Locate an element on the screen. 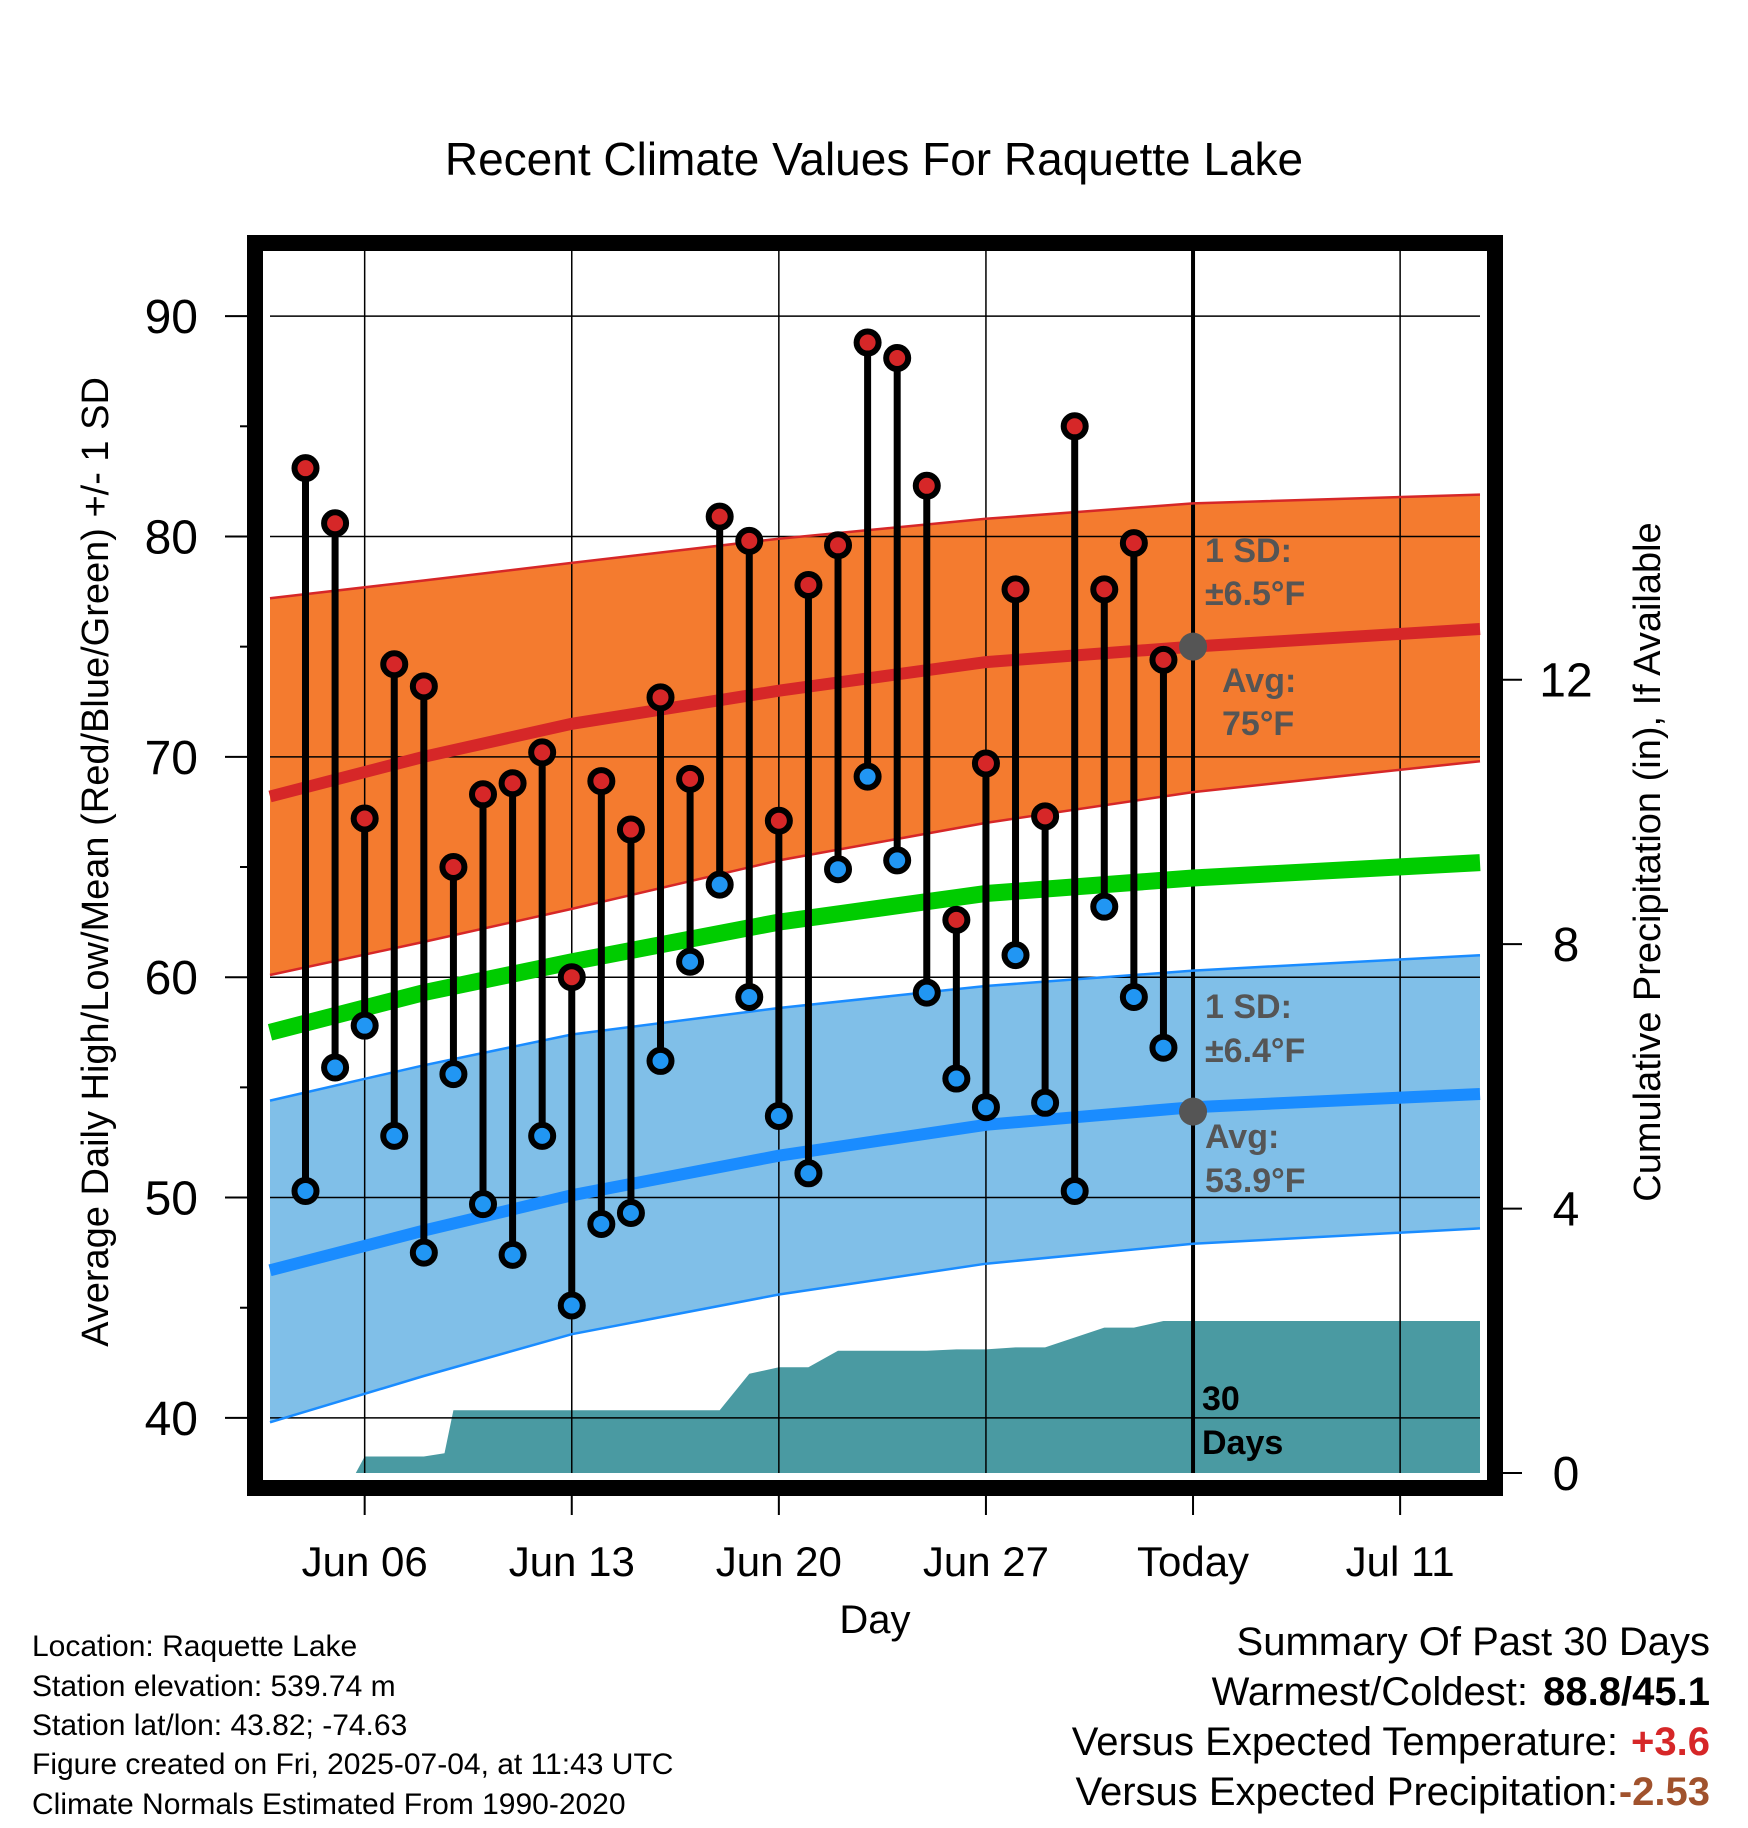 This screenshot has width=1748, height=1828. y2-tick-label: 8 is located at coordinates (1566, 945).